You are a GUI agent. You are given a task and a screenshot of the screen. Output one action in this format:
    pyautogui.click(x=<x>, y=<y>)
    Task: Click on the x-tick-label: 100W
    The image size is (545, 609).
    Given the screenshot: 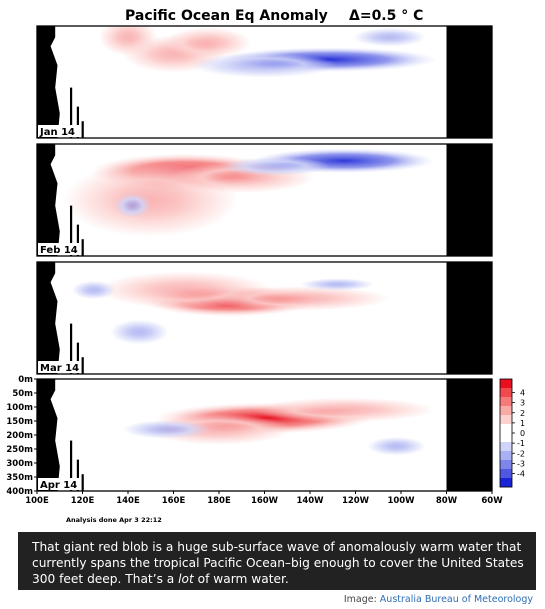 What is the action you would take?
    pyautogui.click(x=401, y=501)
    